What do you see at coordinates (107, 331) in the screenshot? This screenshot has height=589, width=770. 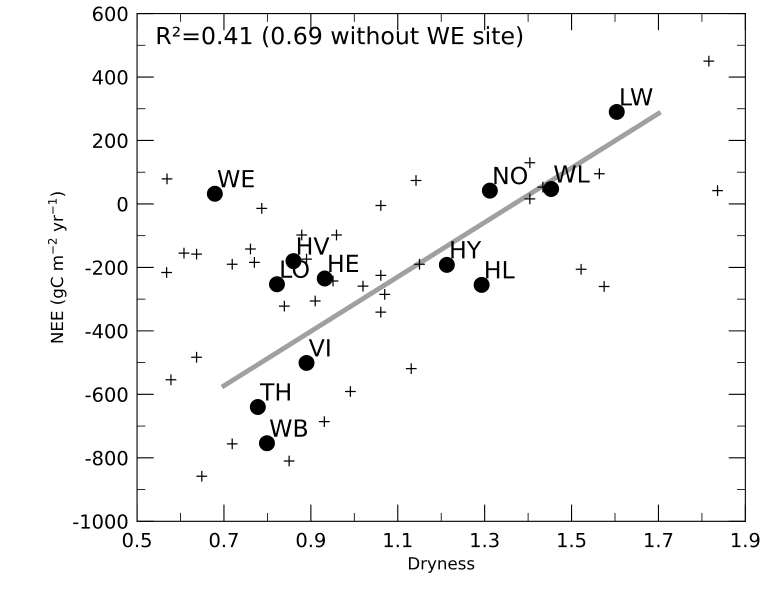 I see `y-tick-label: -400` at bounding box center [107, 331].